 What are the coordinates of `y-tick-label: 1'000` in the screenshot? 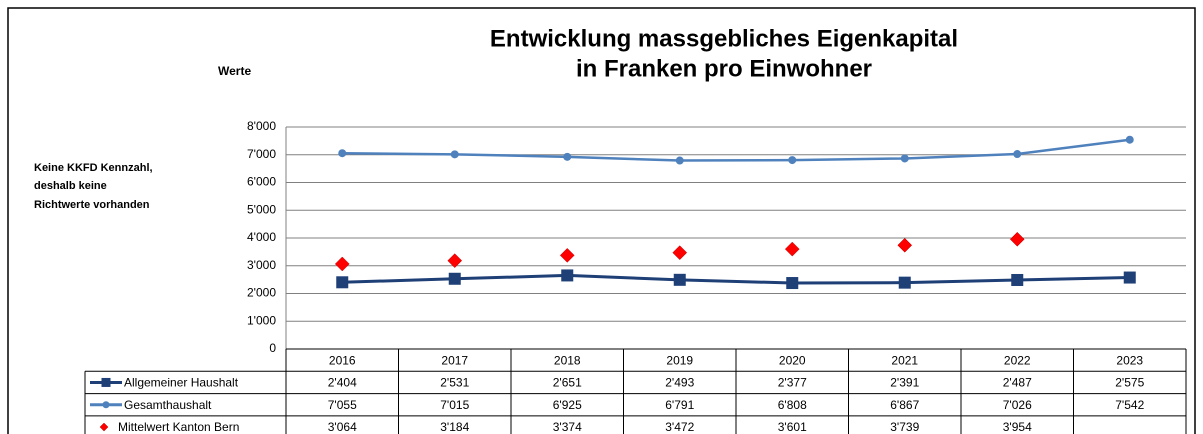 It's located at (261, 320).